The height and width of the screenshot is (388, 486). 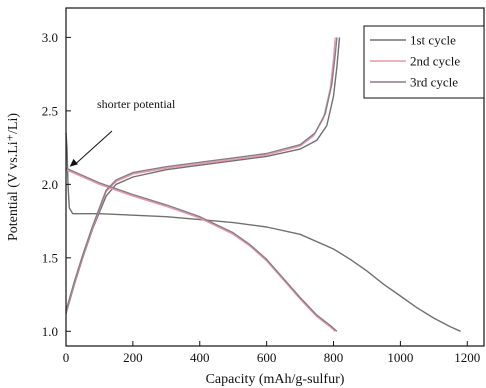 I want to click on annotation-arrowhead, so click(x=73, y=162).